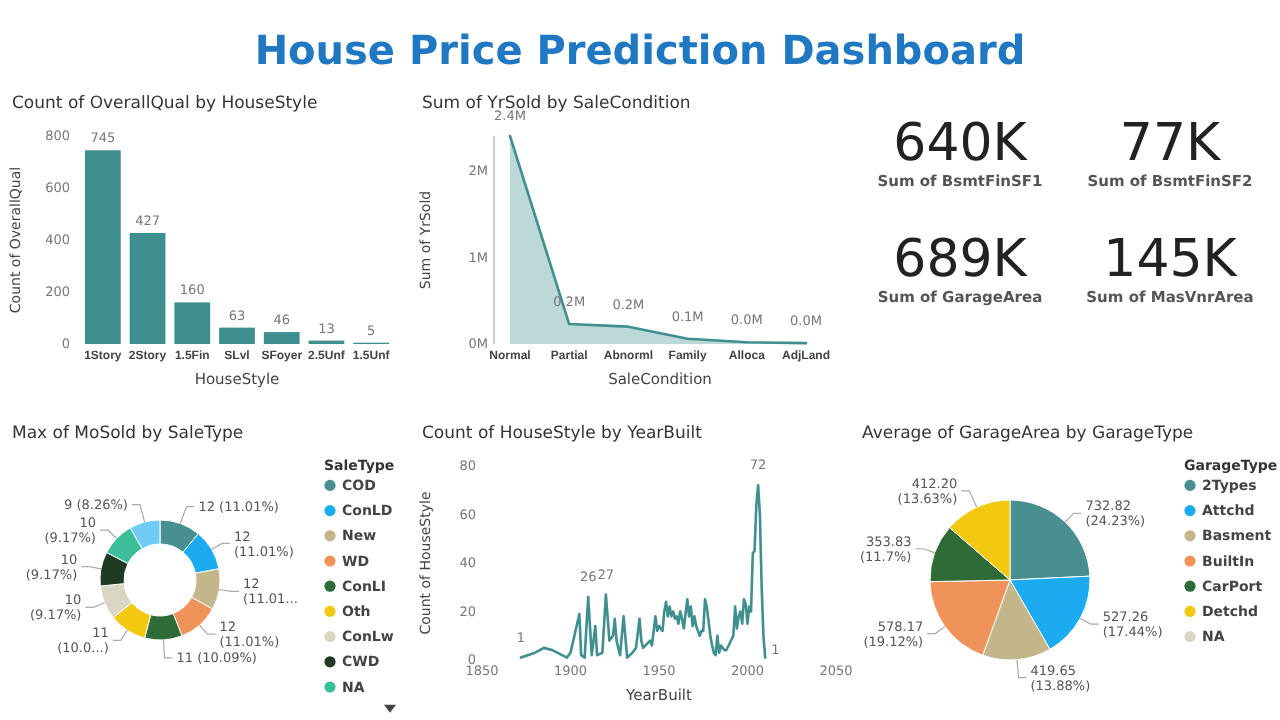 The image size is (1280, 720). Describe the element at coordinates (1171, 144) in the screenshot. I see `text: 77K` at that location.